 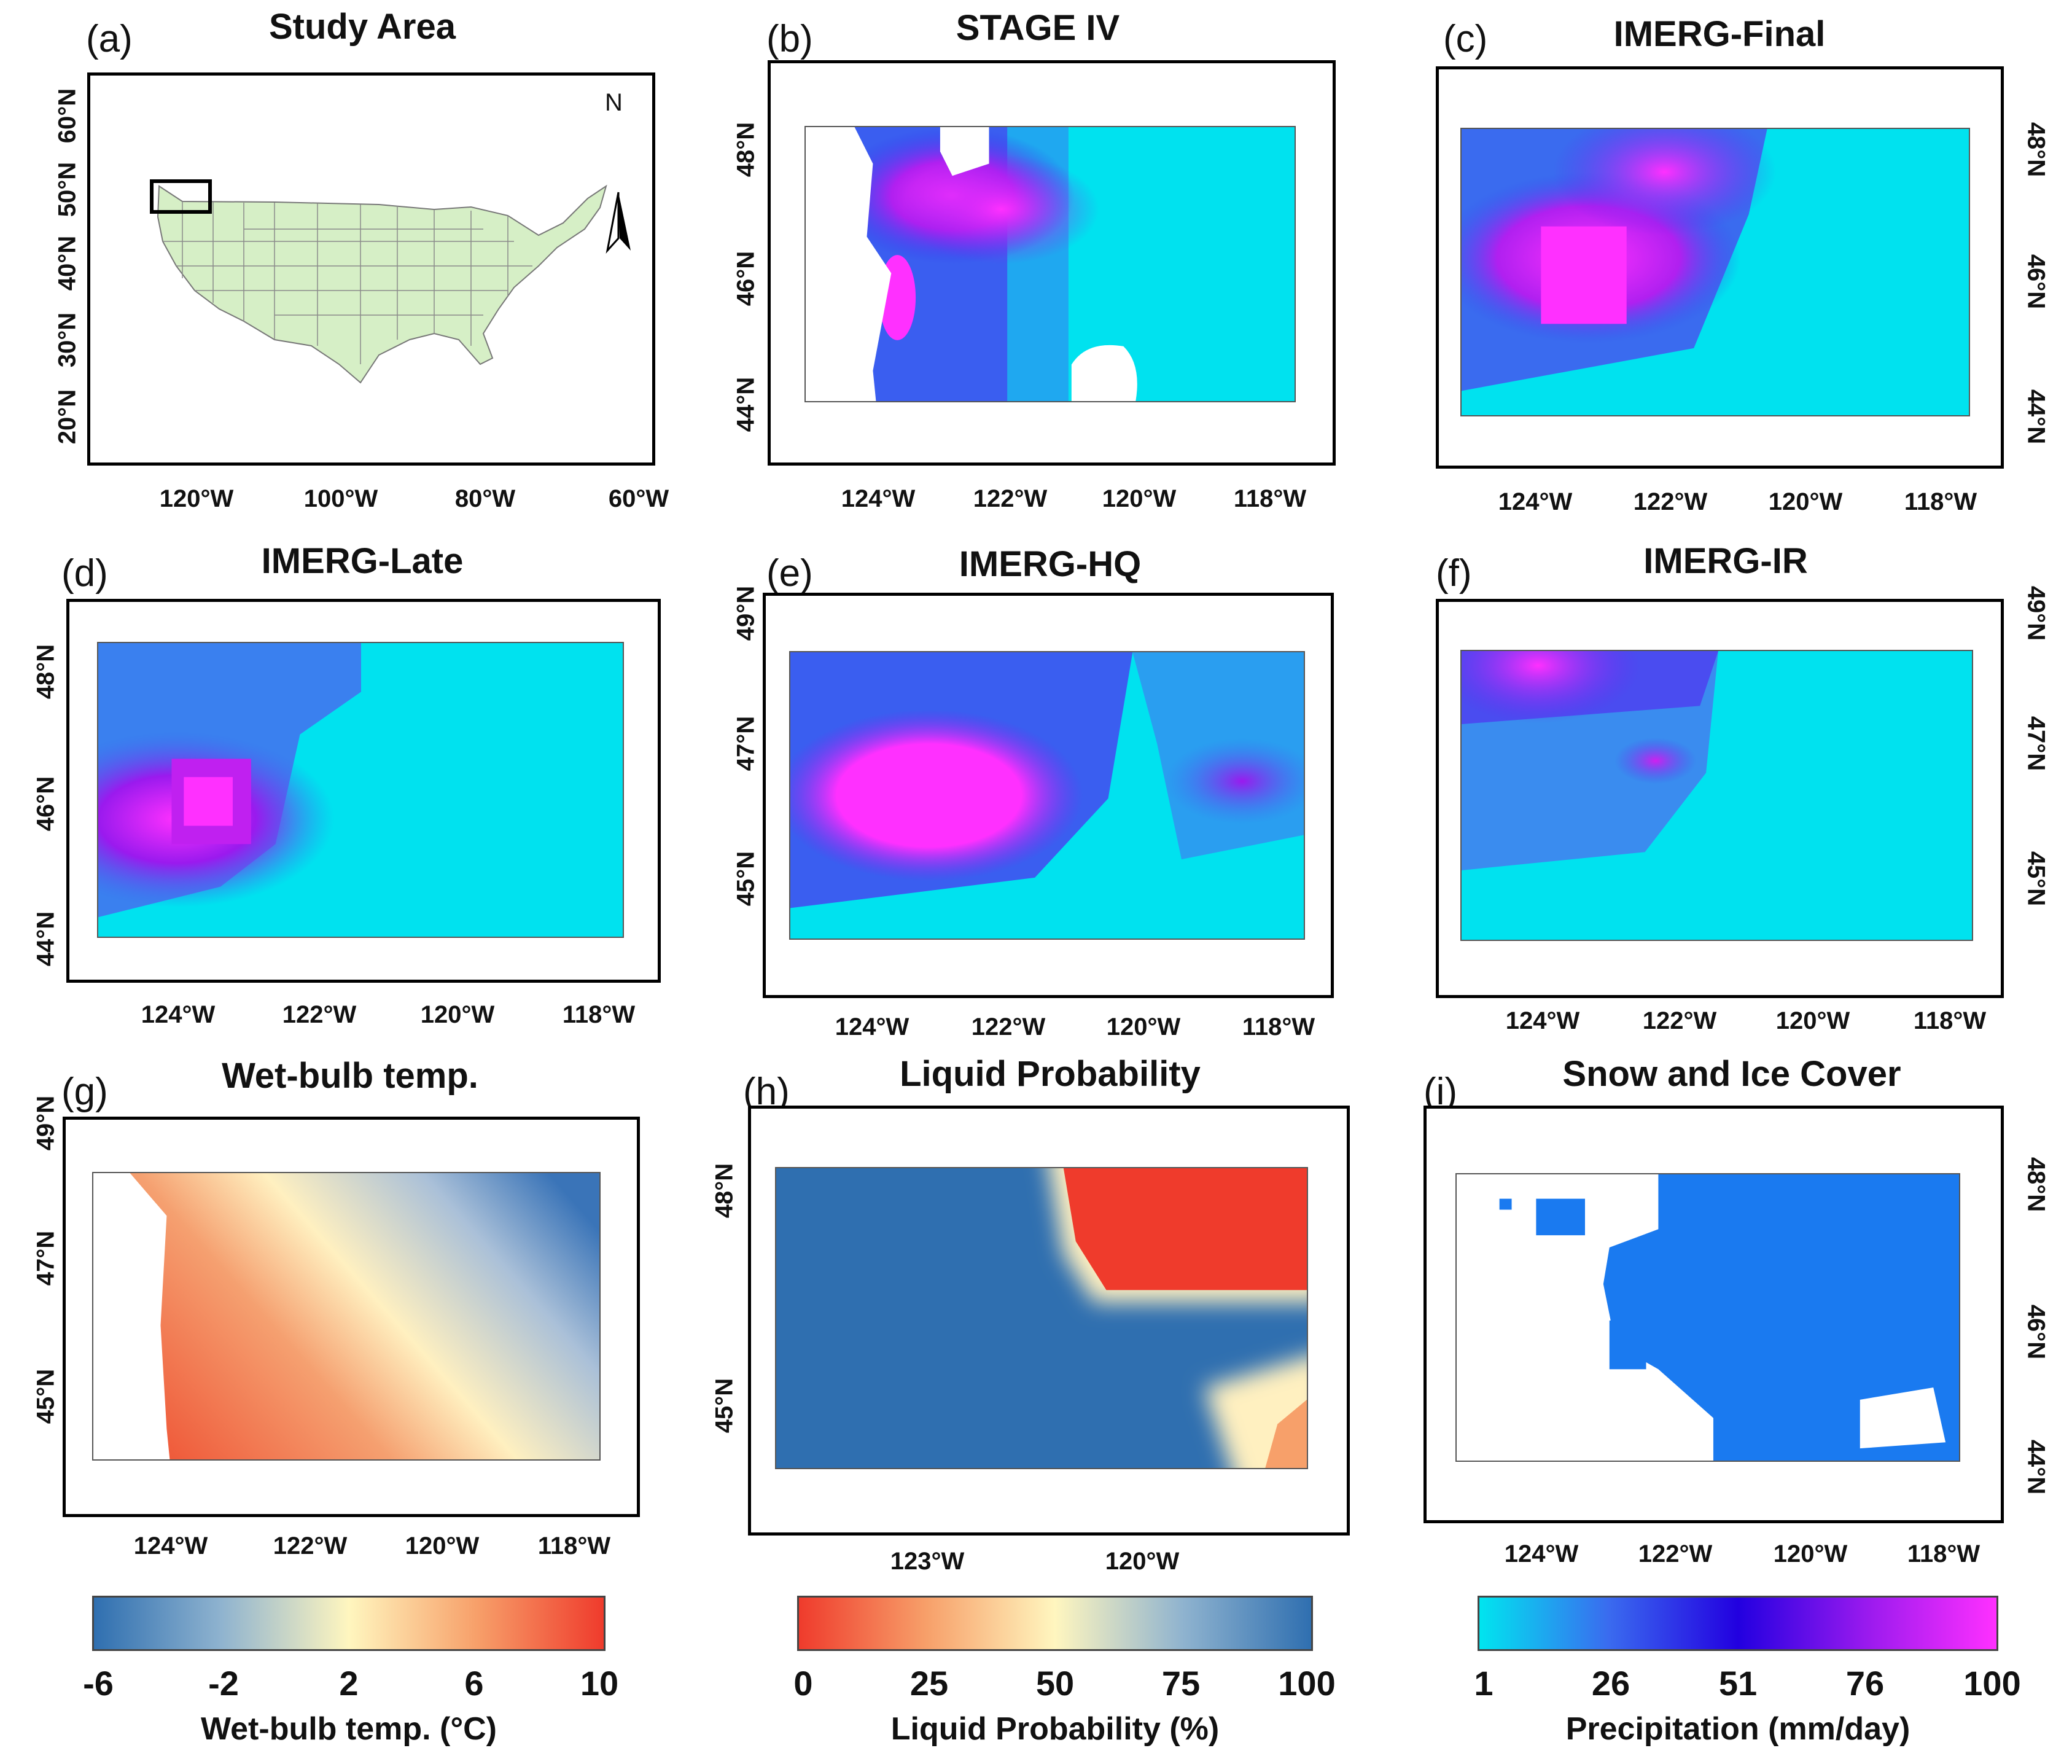 I want to click on snow-ice-cover-map, so click(x=1707, y=1317).